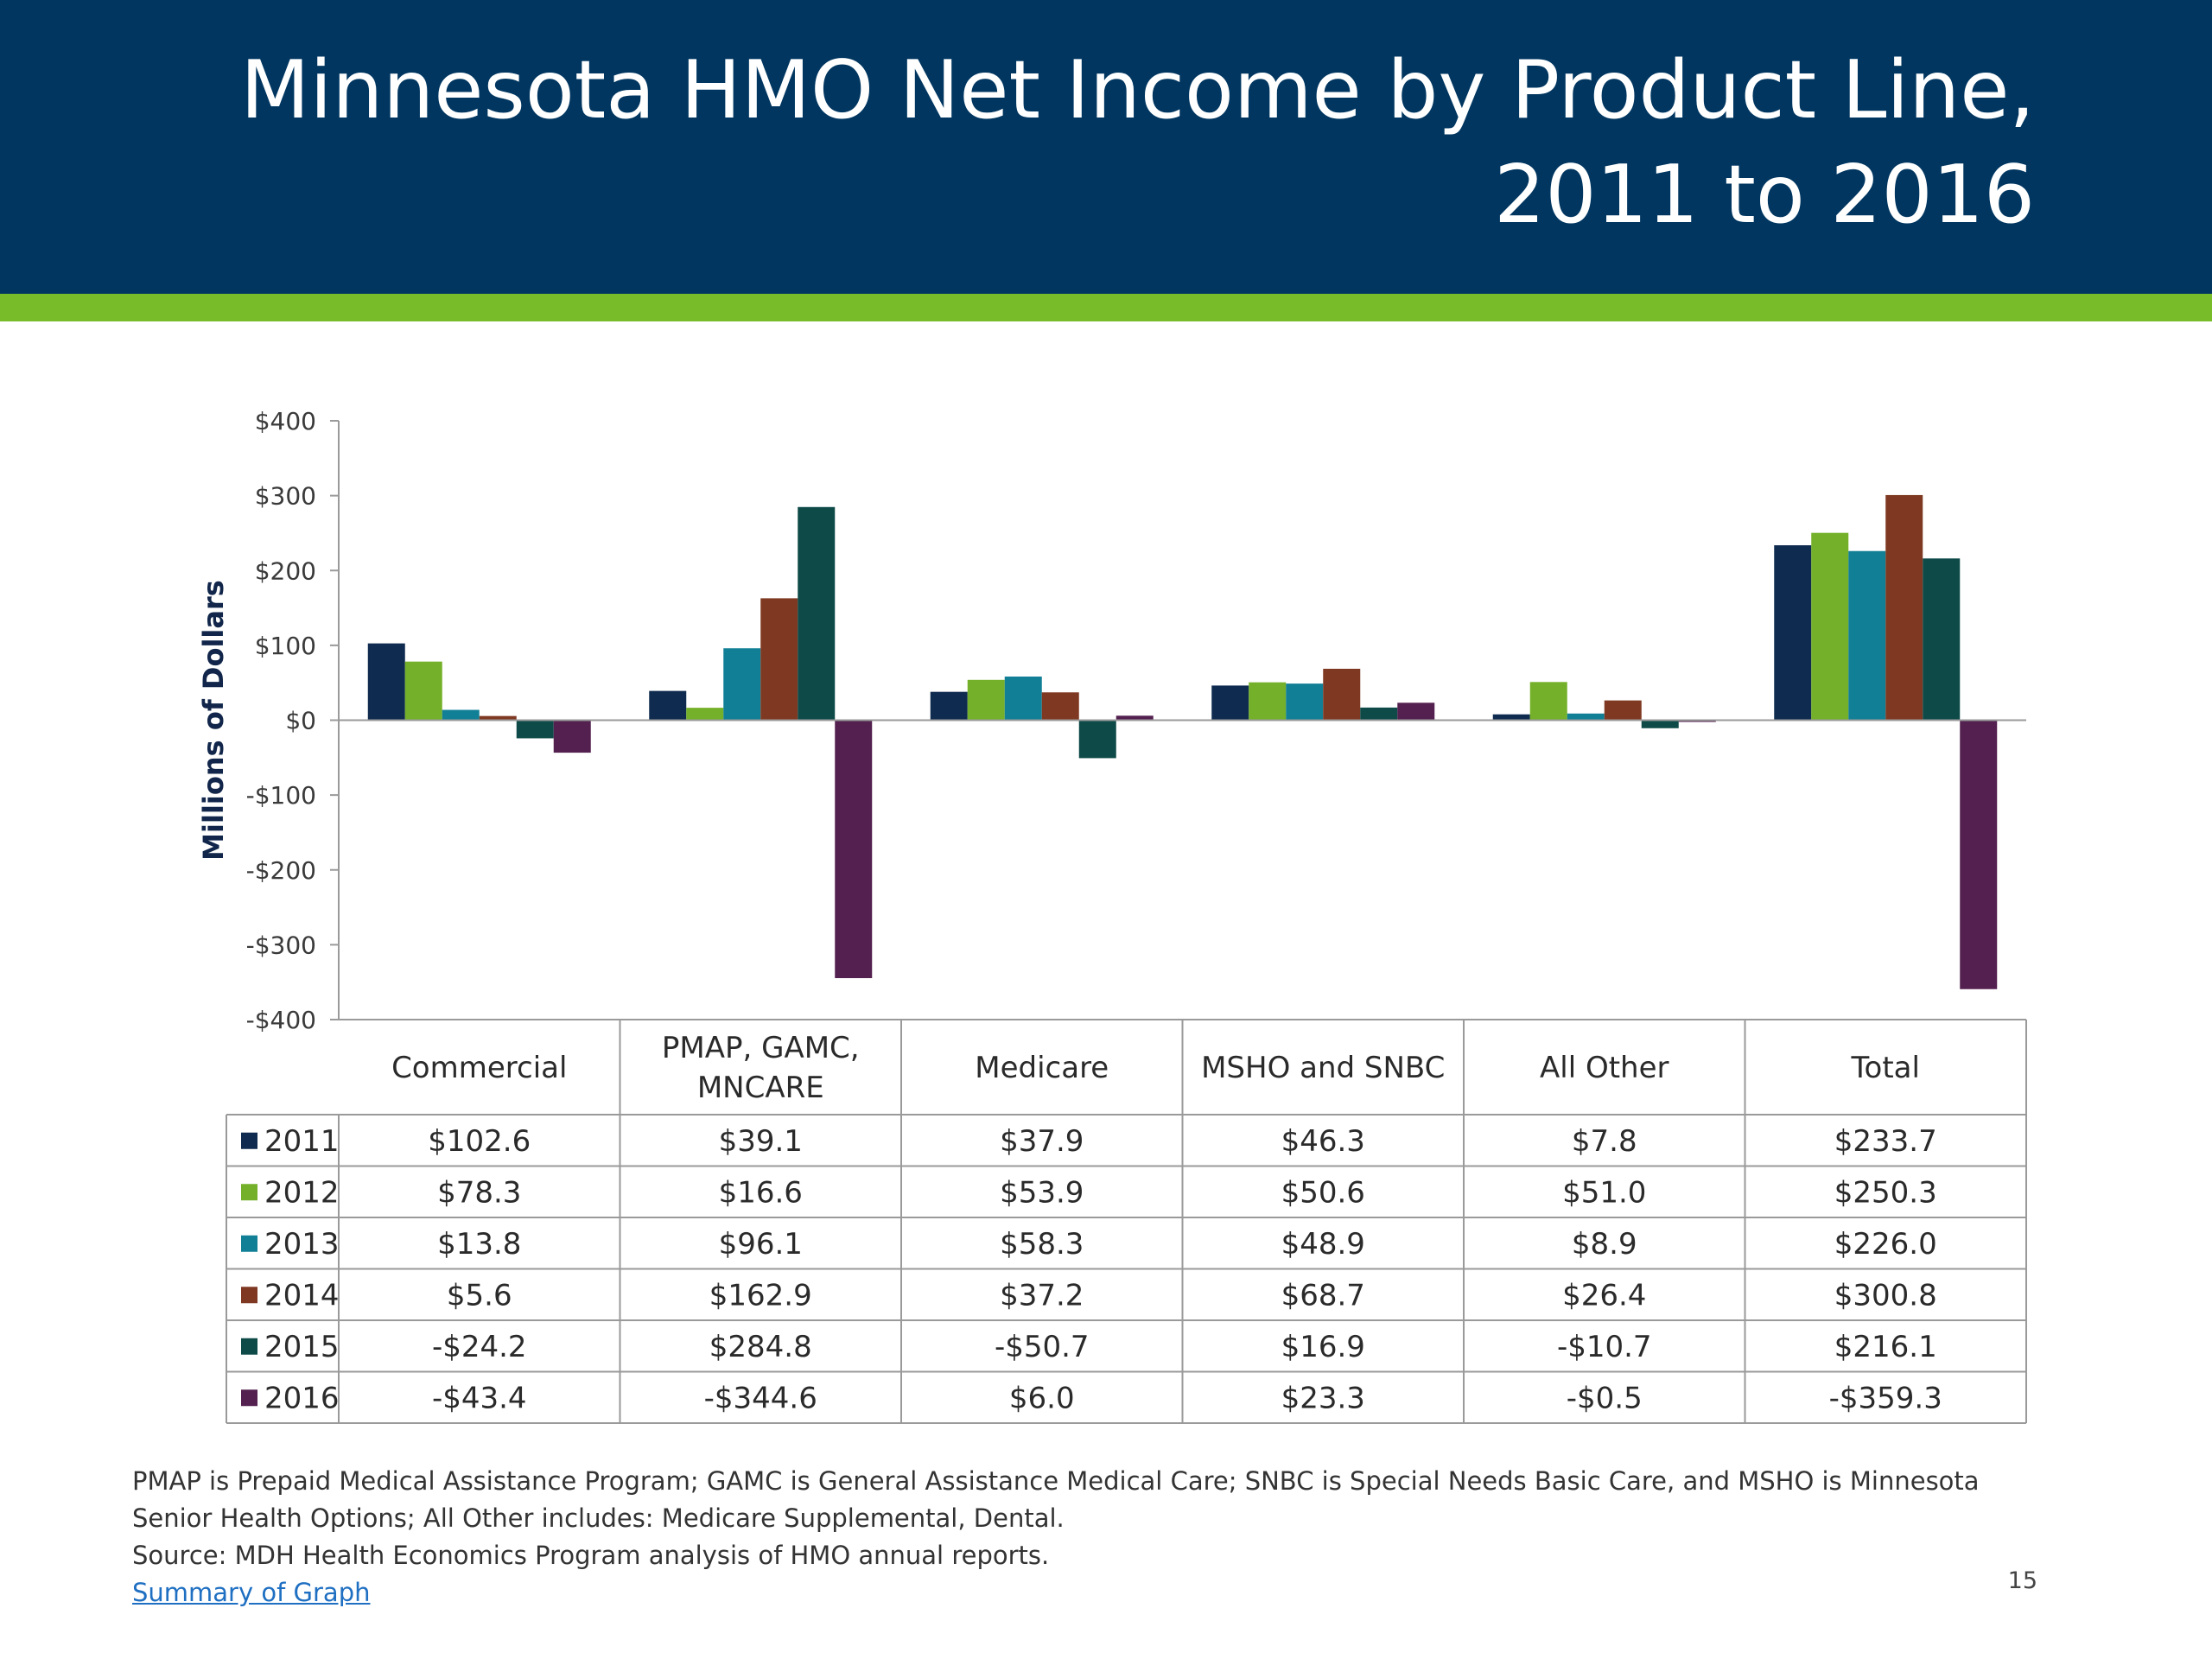 The image size is (2212, 1659). What do you see at coordinates (1323, 1141) in the screenshot?
I see `data-label-msho-and-snbc-2011: $46.3` at bounding box center [1323, 1141].